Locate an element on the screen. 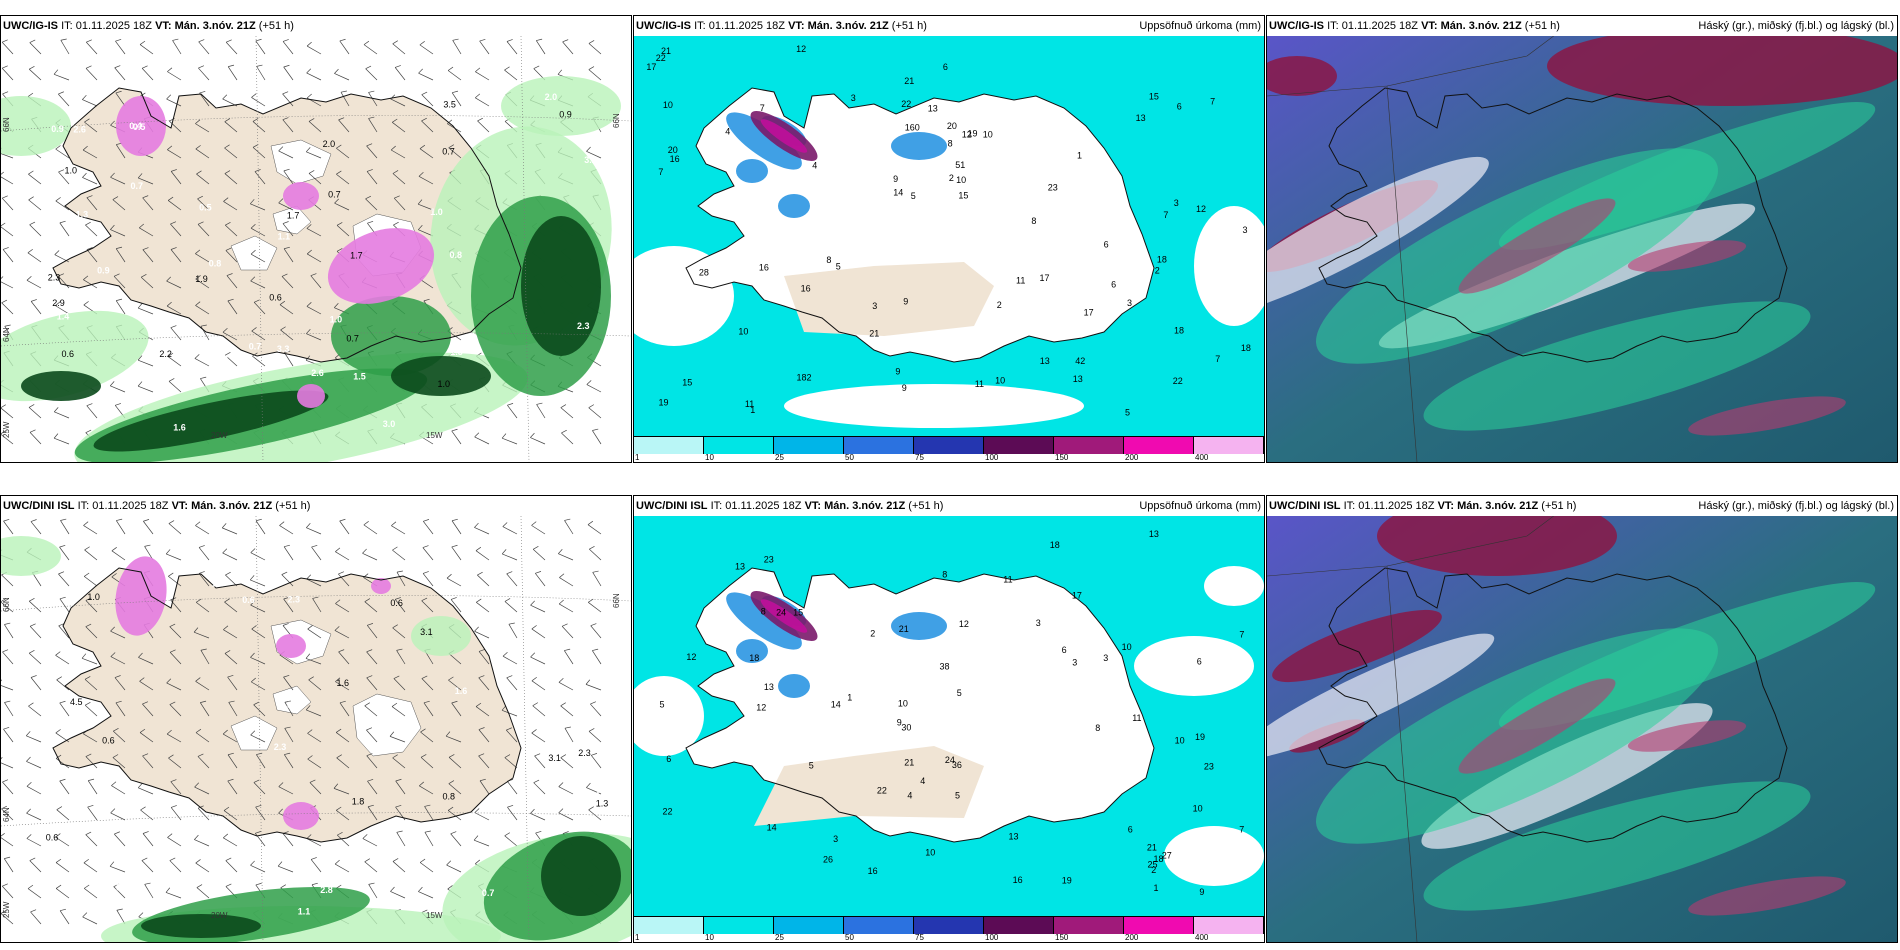 Image resolution: width=1900 pixels, height=950 pixels. value-label: 12 is located at coordinates (967, 134).